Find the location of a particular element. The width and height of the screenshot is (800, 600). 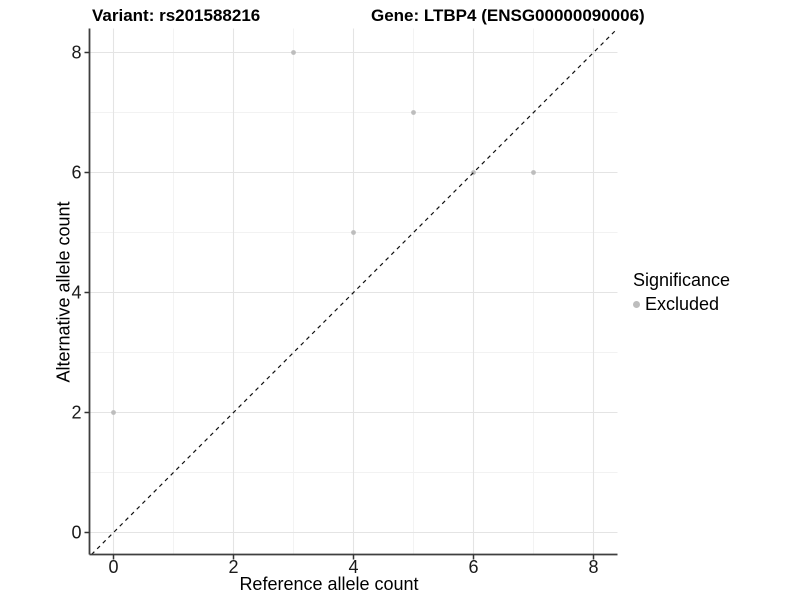

y-tick-label: 6 is located at coordinates (76, 173).